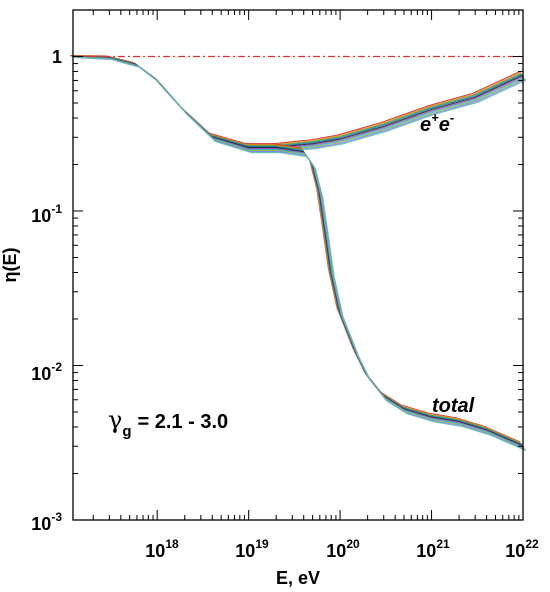 The image size is (550, 592). What do you see at coordinates (10, 265) in the screenshot?
I see `y-axis-title: η(E)` at bounding box center [10, 265].